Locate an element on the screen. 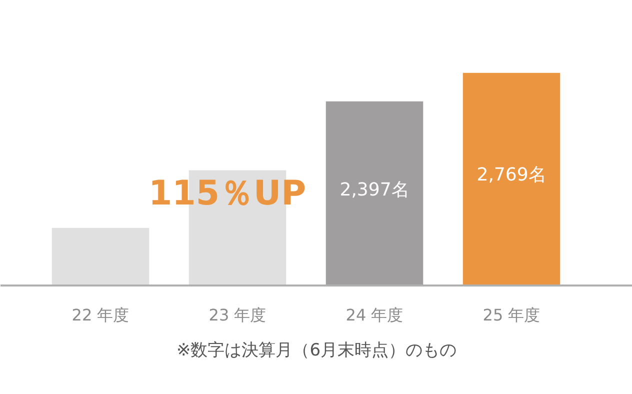 The height and width of the screenshot is (394, 632). x-tick-label: 25 年度 is located at coordinates (511, 315).